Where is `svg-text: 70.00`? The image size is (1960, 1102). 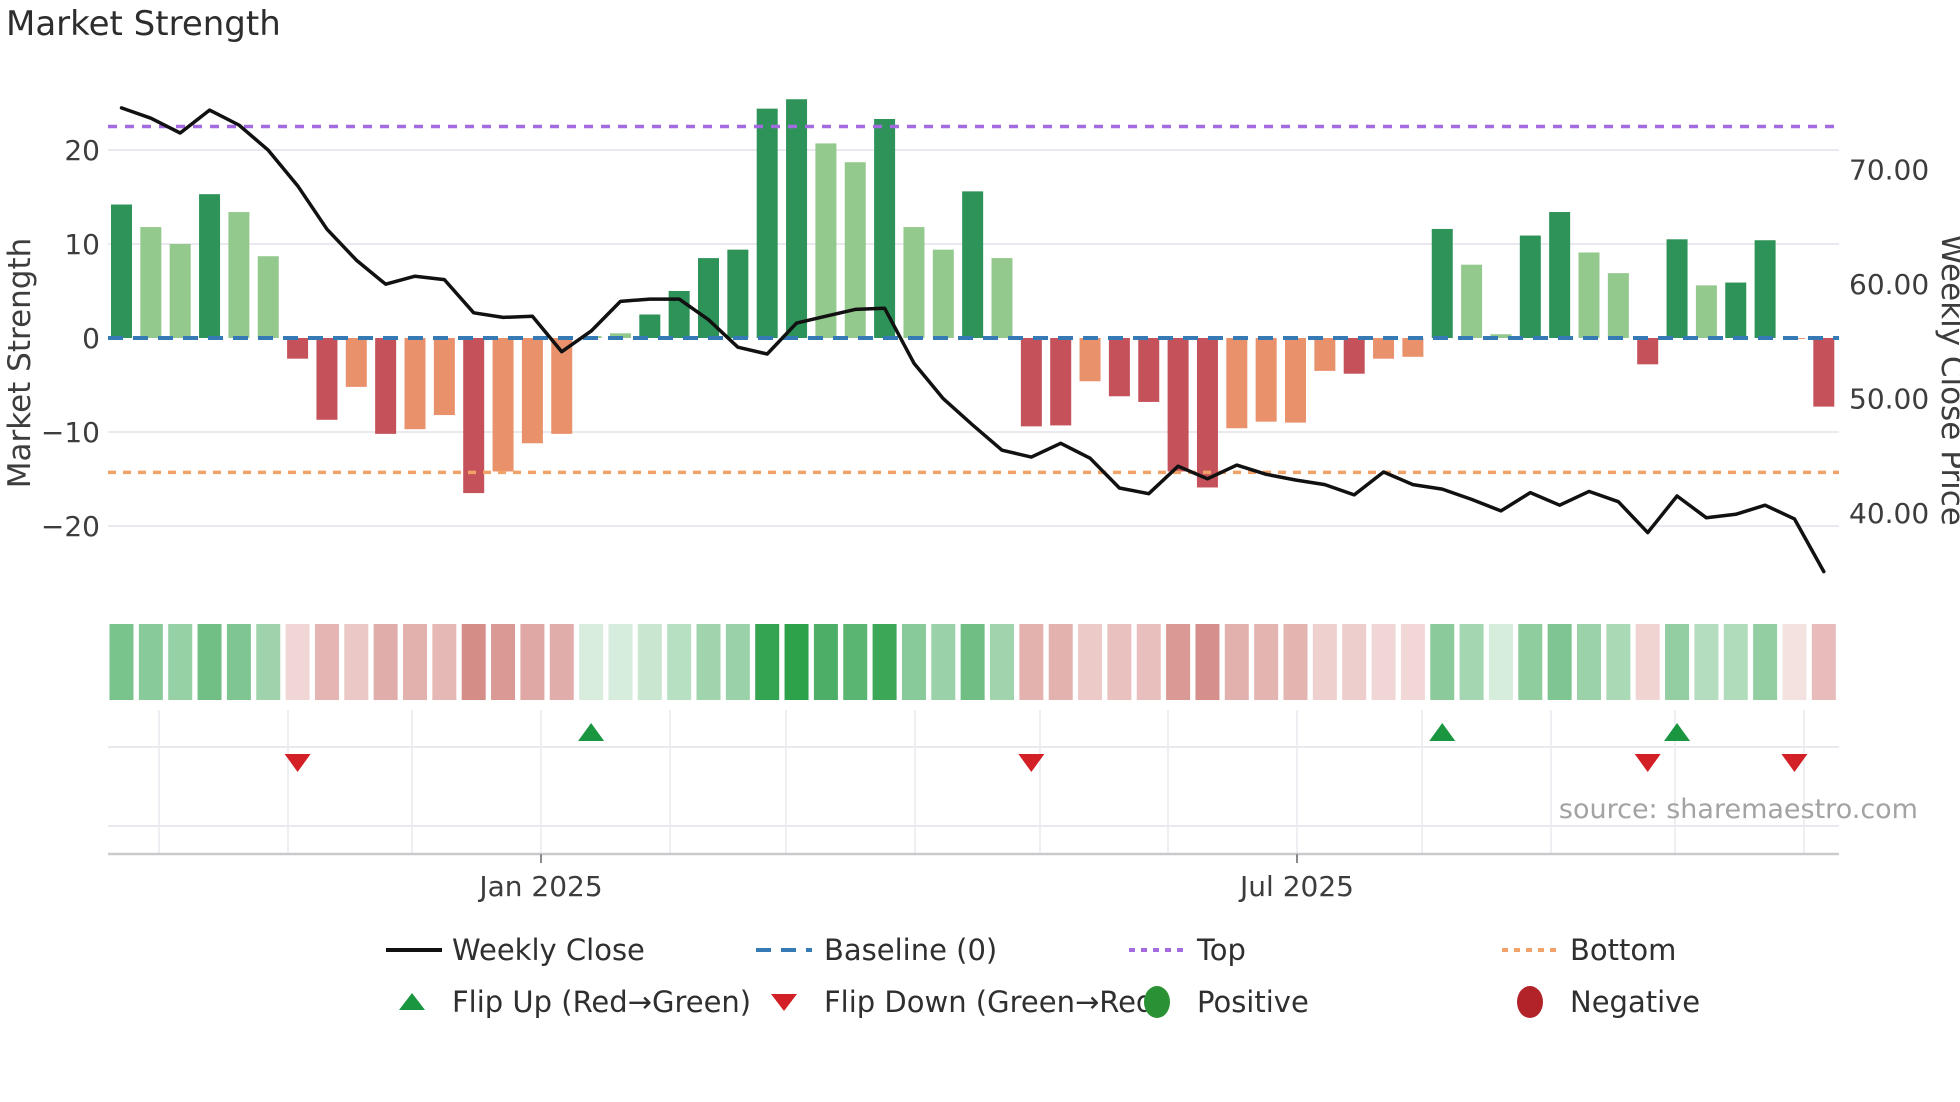 svg-text: 70.00 is located at coordinates (1889, 170).